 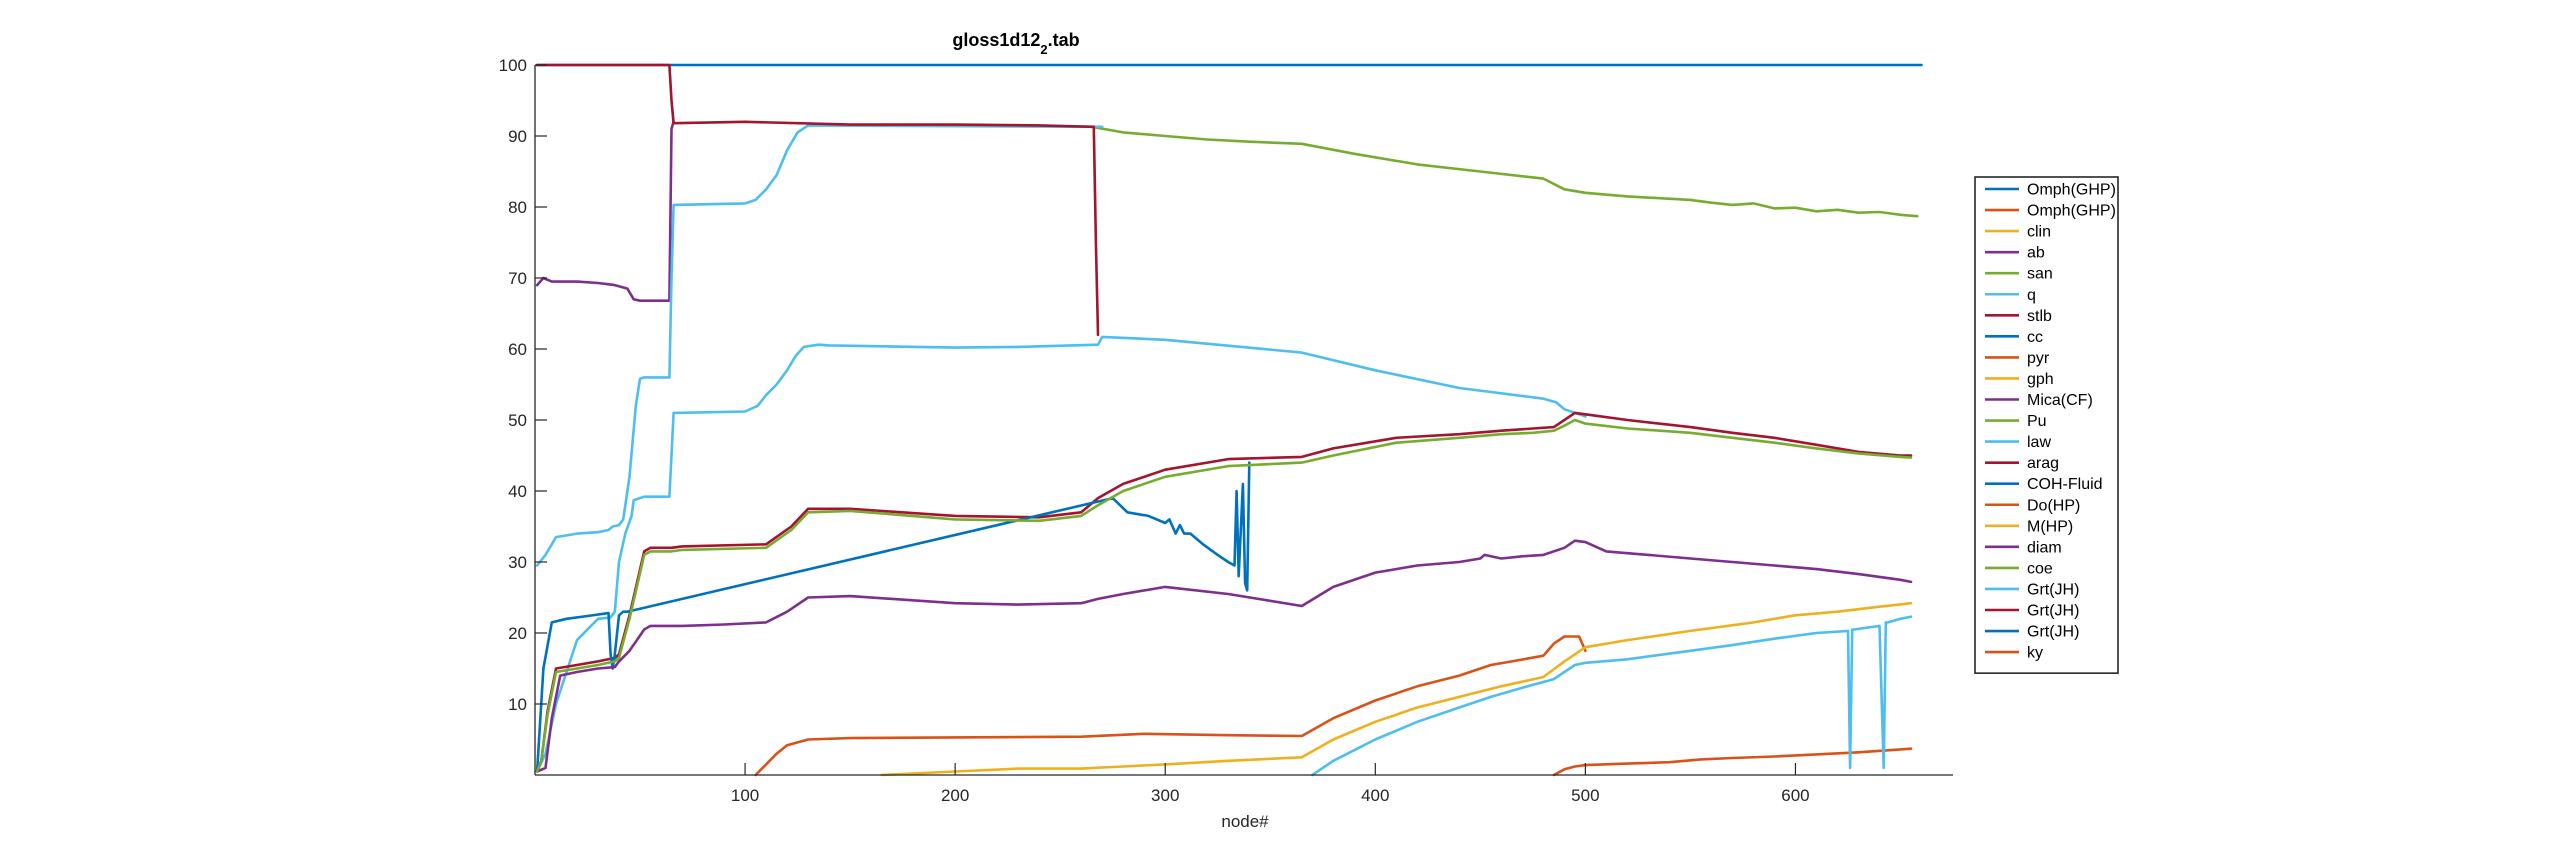 I want to click on legend-entry-label: Mica(CF), so click(x=2060, y=400).